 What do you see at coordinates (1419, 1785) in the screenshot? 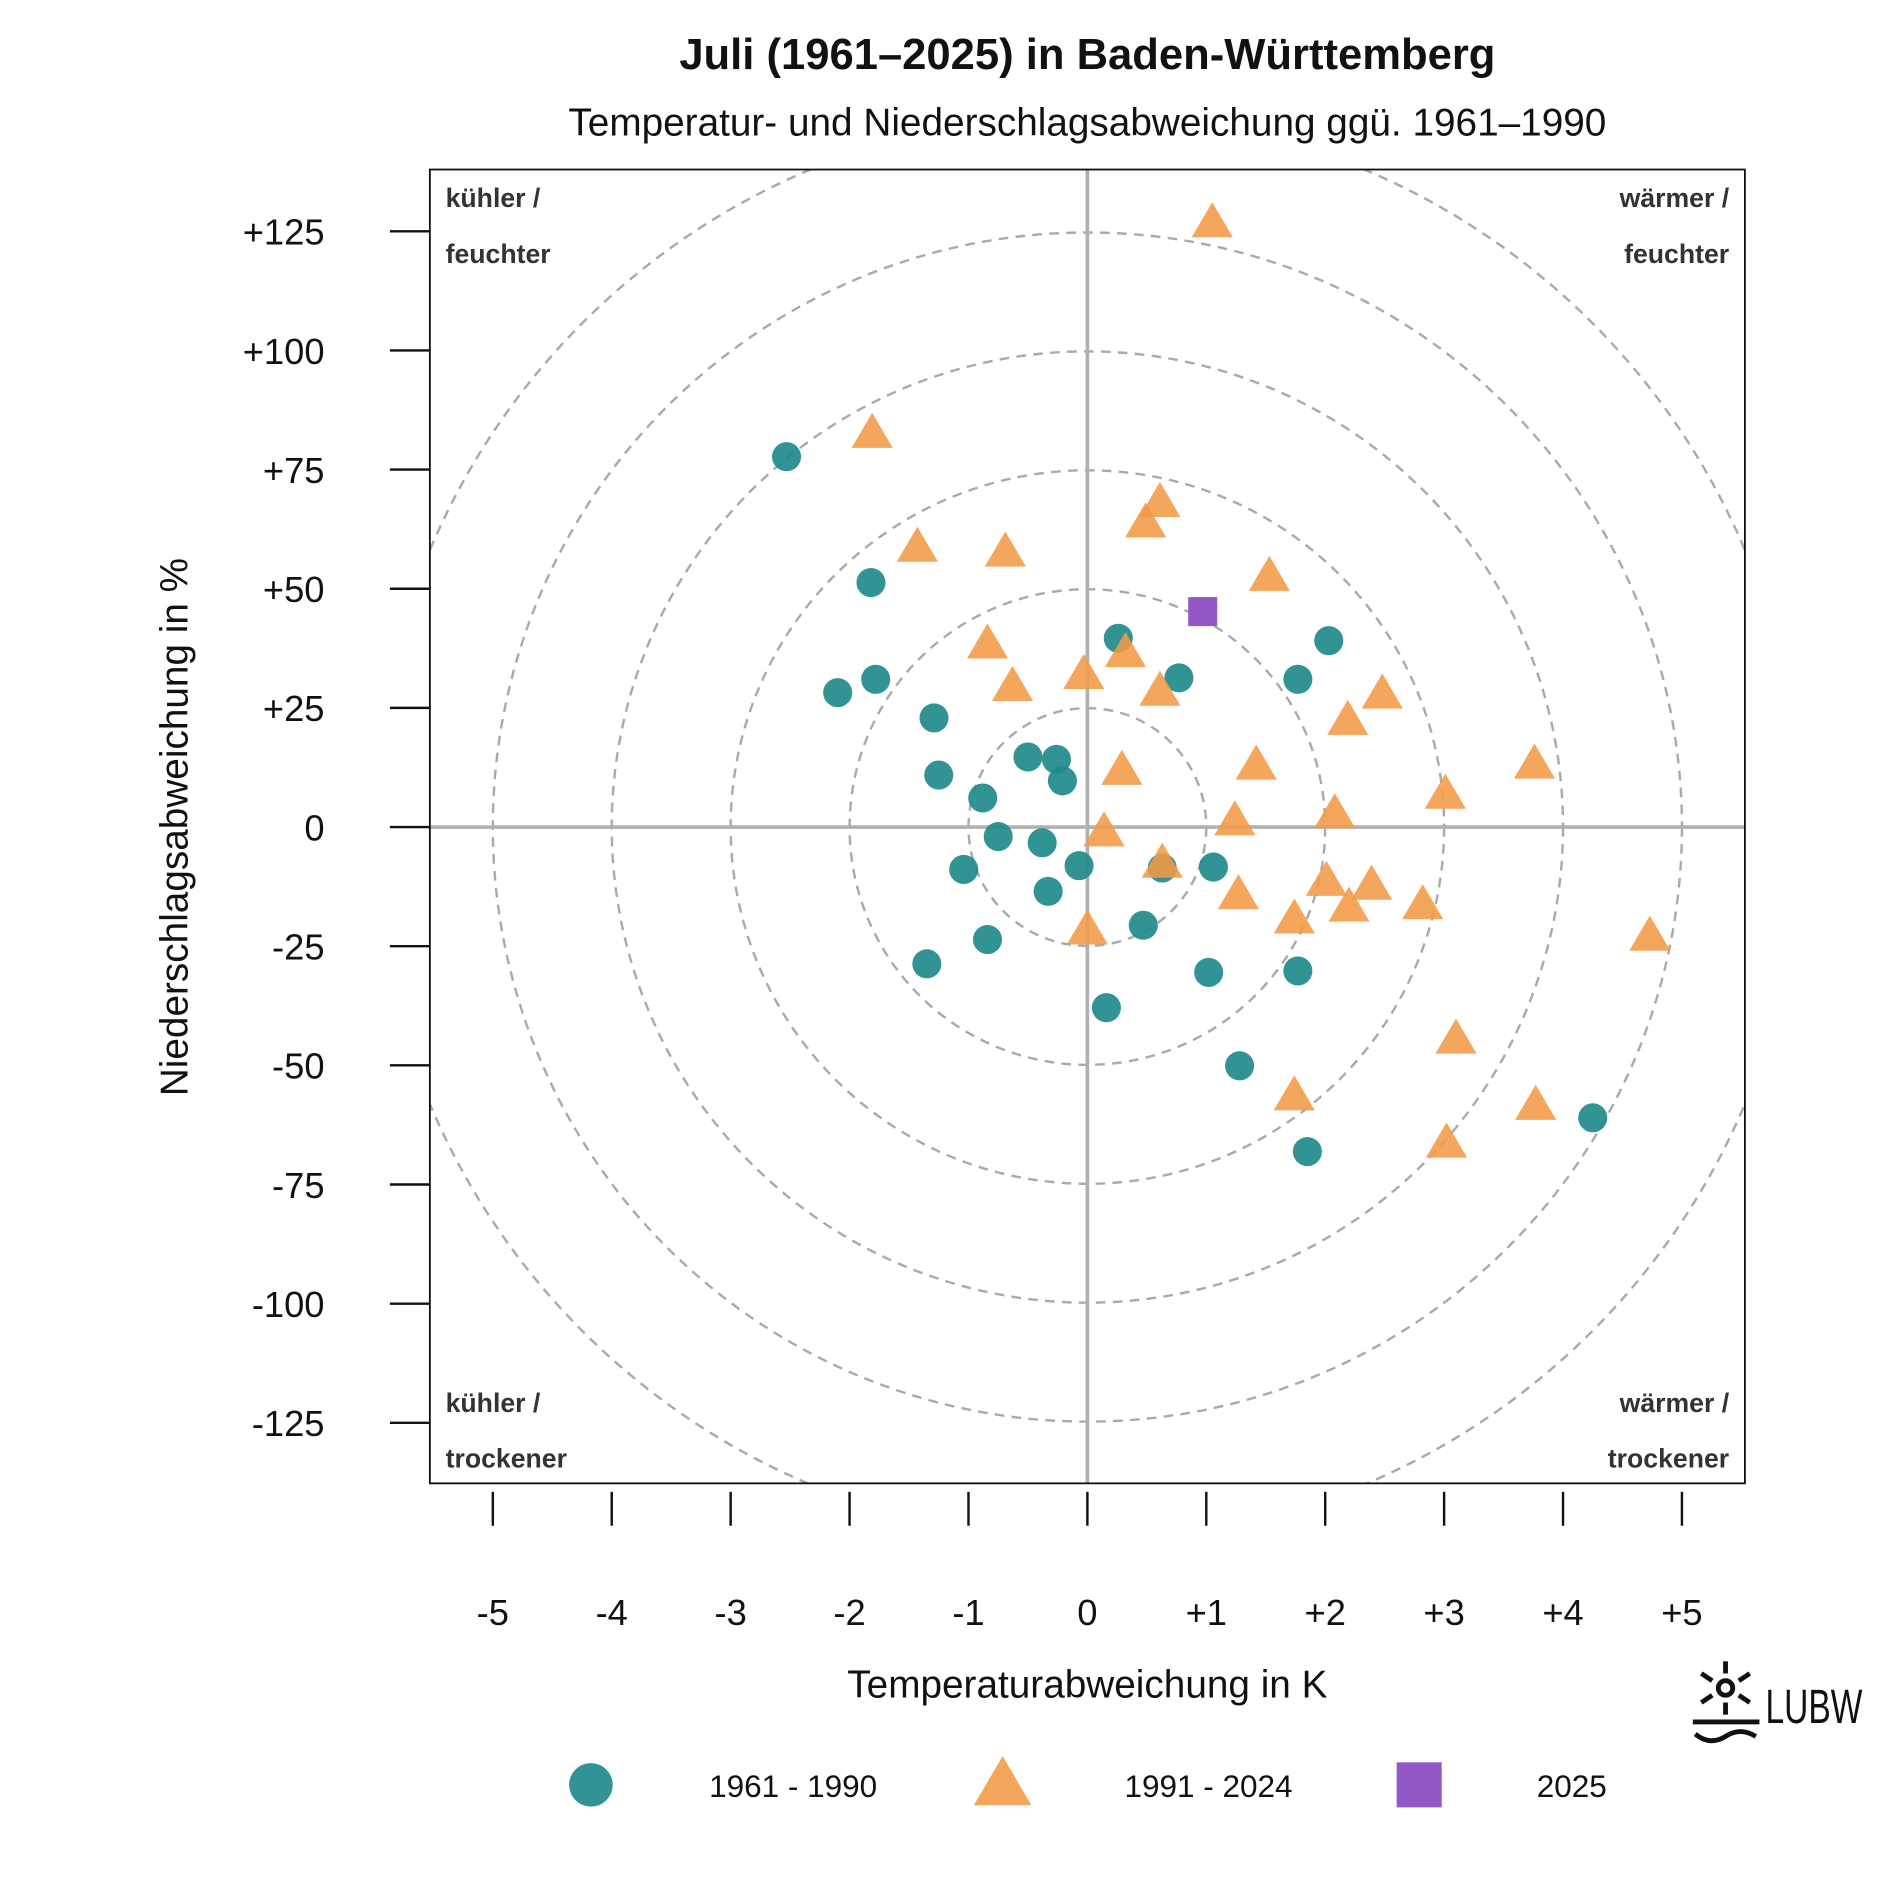
I see `legend-marker-square` at bounding box center [1419, 1785].